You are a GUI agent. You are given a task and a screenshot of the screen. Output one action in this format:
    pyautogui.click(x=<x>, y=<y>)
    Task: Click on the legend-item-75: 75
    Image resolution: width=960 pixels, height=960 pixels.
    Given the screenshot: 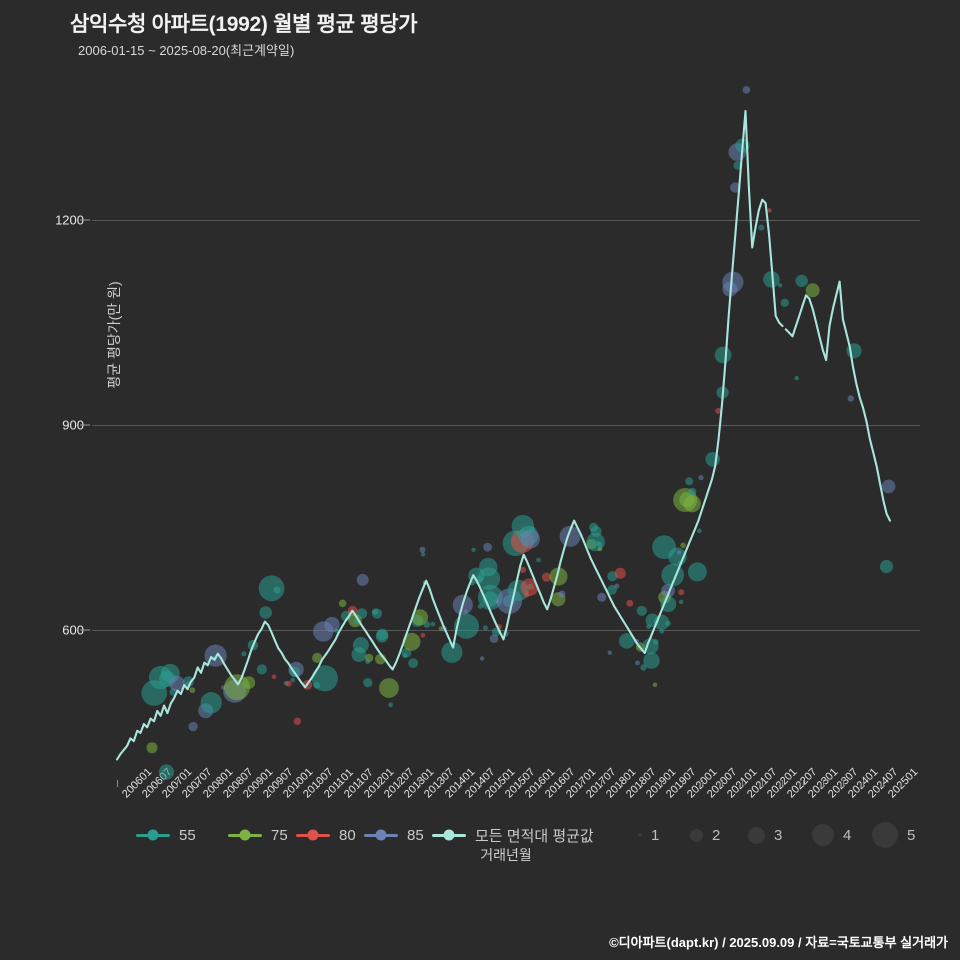 What is the action you would take?
    pyautogui.click(x=258, y=835)
    